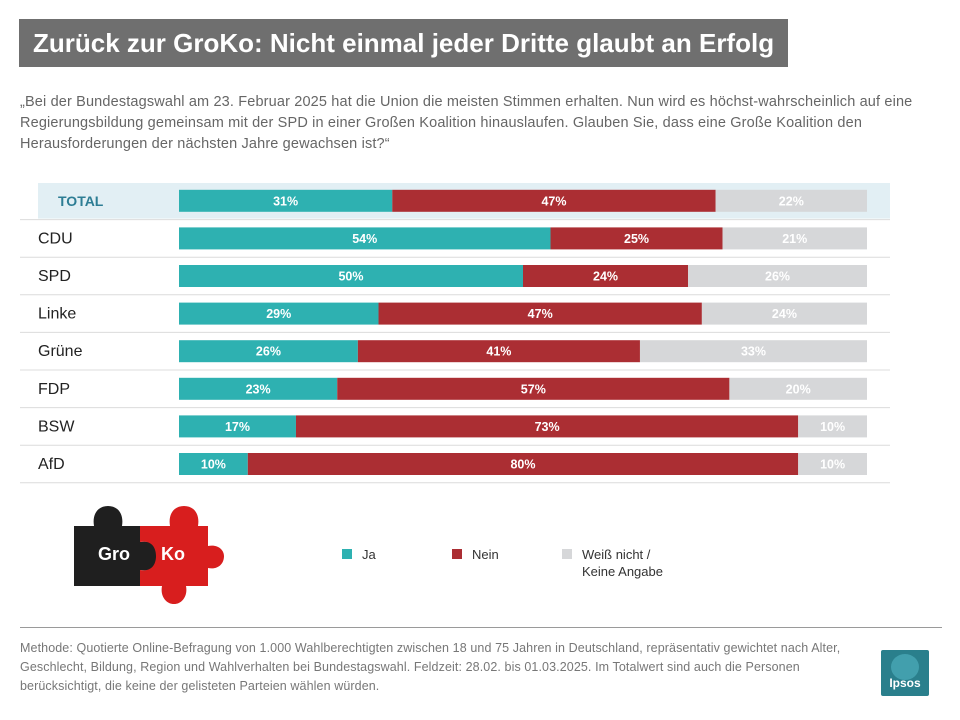 This screenshot has height=720, width=960. I want to click on bar-afd-nein, so click(523, 464).